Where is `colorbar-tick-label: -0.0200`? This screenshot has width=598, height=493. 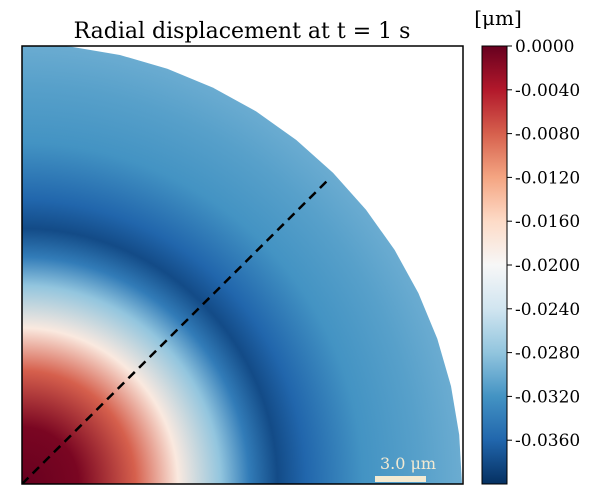
colorbar-tick-label: -0.0200 is located at coordinates (547, 266).